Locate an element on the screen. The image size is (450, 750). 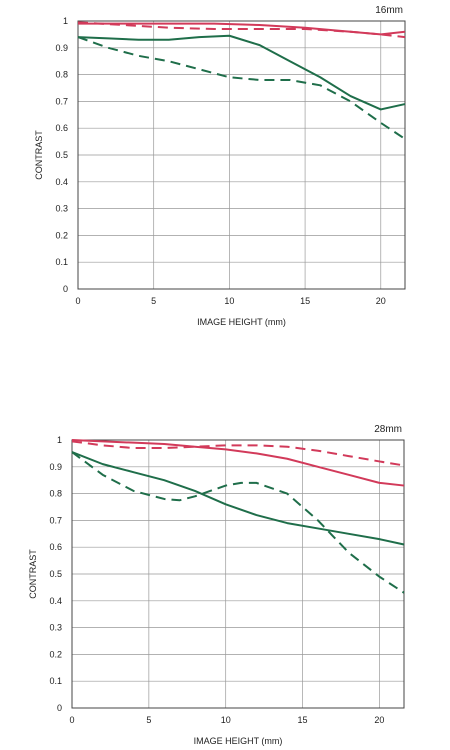
series-line-red-solid is located at coordinates (238, 463).